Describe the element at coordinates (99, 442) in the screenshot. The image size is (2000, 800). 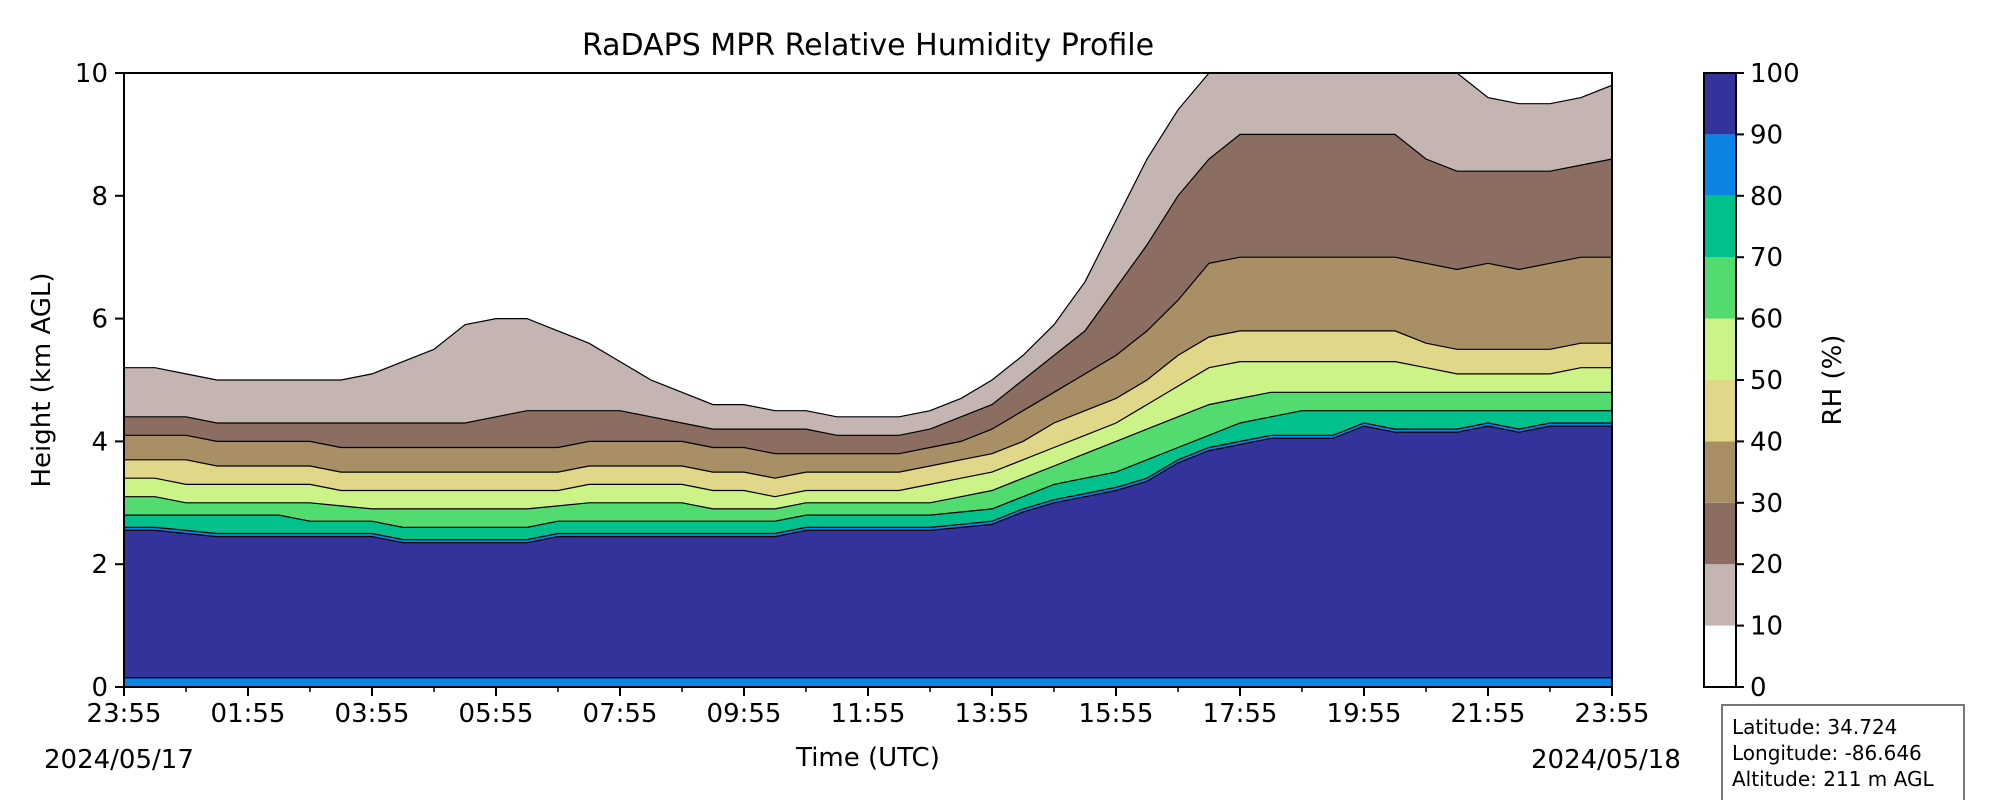
I see `y-tick-label: 4` at that location.